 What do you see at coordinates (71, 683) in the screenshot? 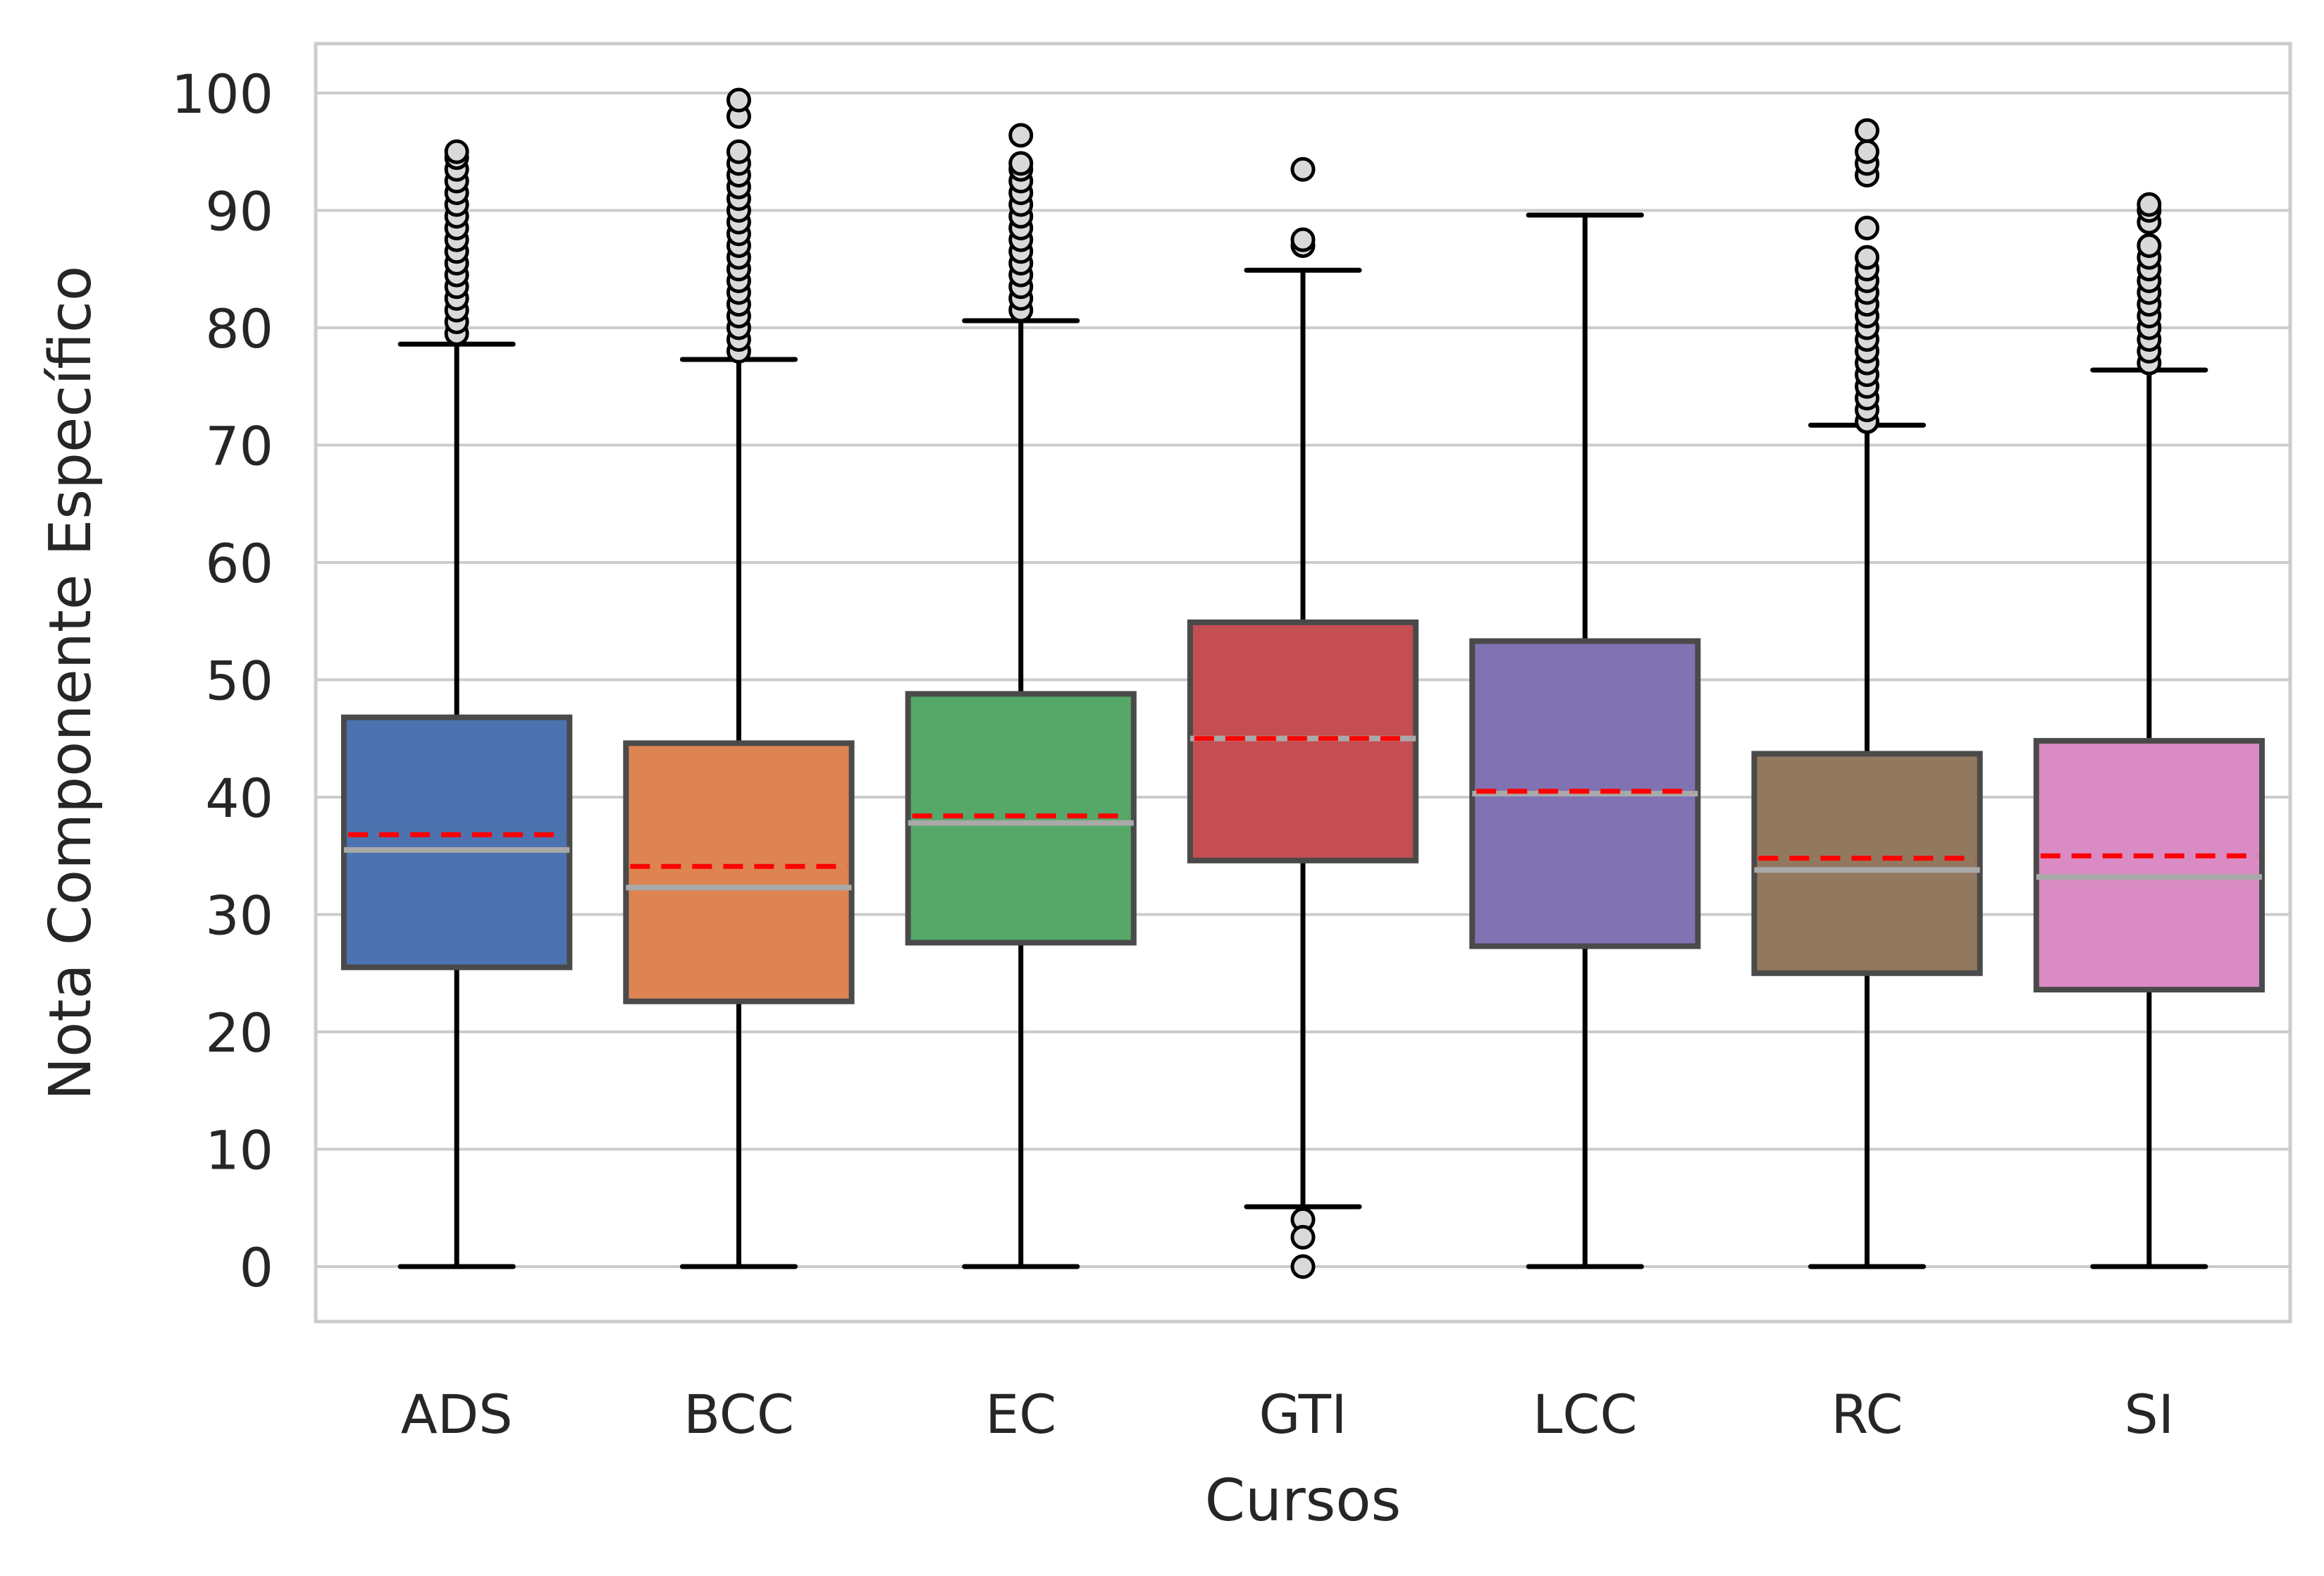
I see `y-axis-label: Nota Componente Específico` at bounding box center [71, 683].